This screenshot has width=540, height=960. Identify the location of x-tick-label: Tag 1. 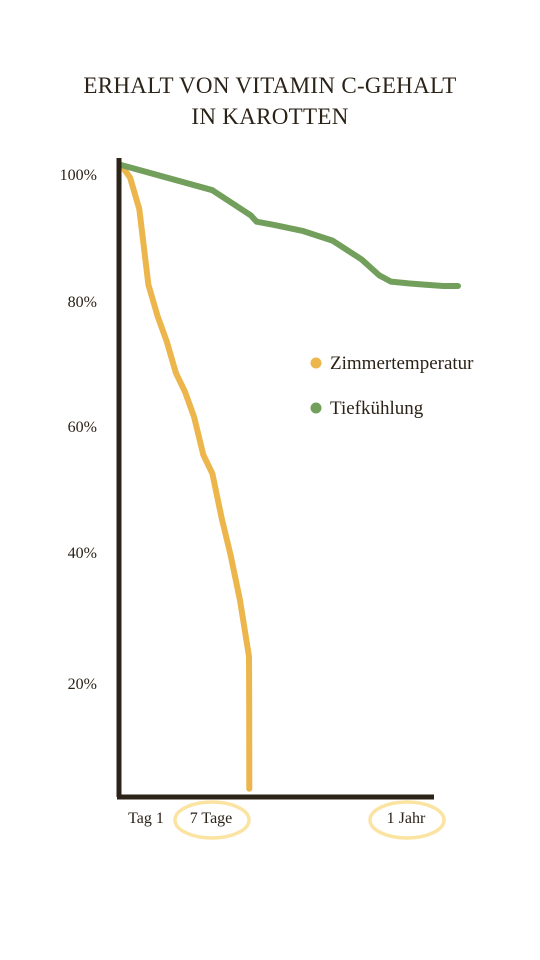
(146, 818).